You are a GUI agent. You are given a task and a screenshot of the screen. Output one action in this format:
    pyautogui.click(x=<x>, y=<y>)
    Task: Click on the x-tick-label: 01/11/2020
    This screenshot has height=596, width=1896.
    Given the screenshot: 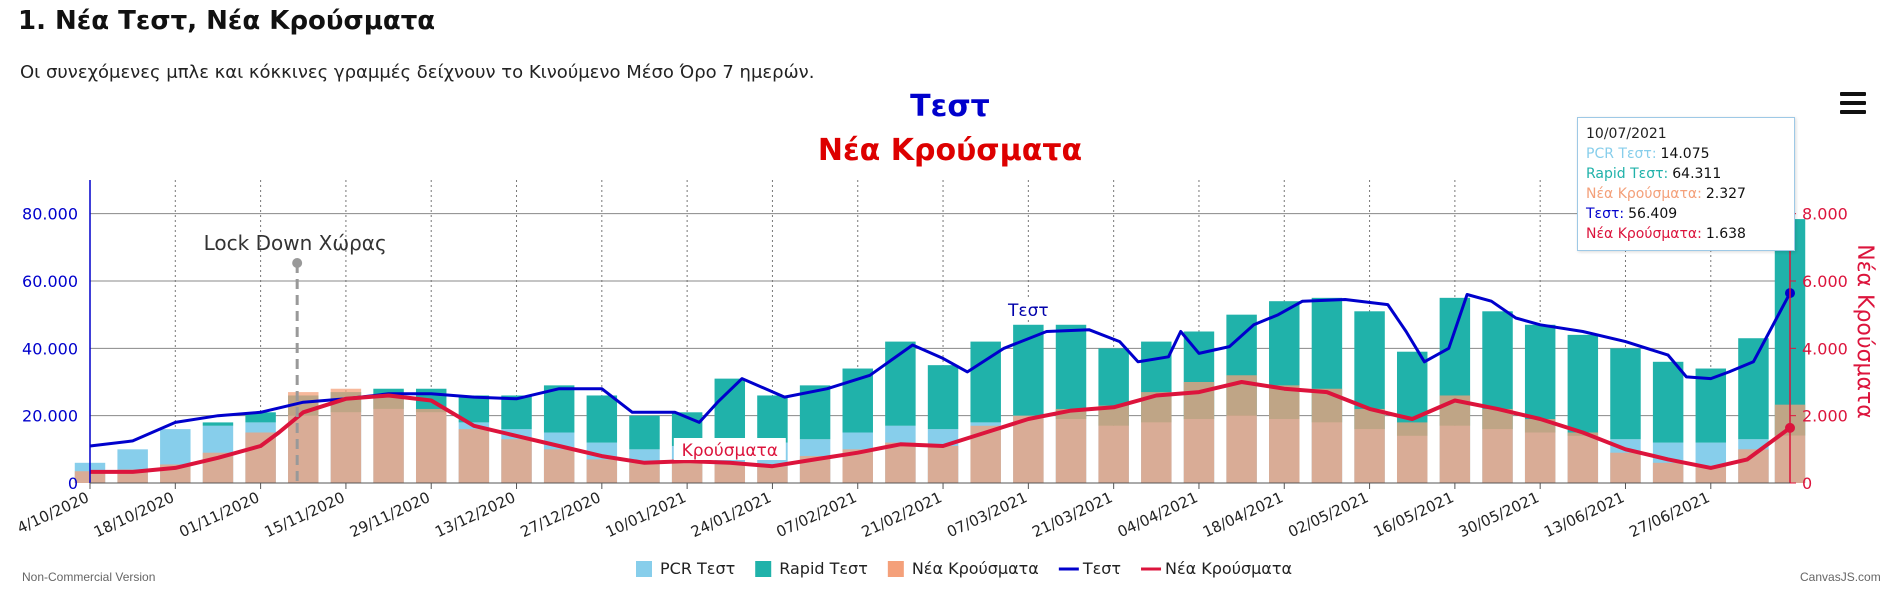 What is the action you would take?
    pyautogui.click(x=219, y=514)
    